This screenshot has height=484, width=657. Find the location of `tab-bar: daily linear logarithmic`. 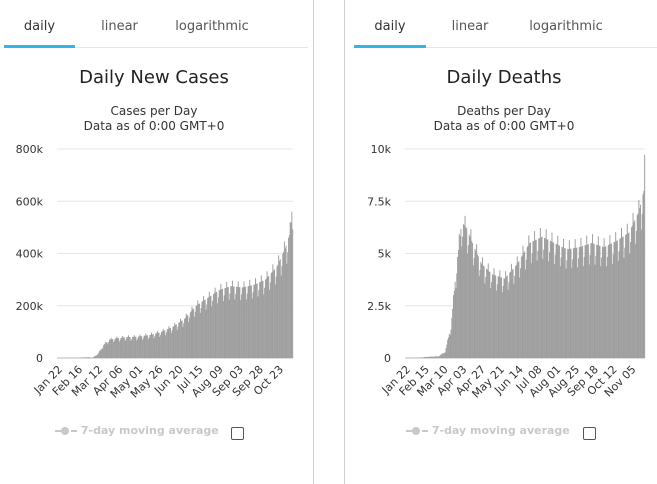

tab-bar: daily linear logarithmic is located at coordinates (156, 30).